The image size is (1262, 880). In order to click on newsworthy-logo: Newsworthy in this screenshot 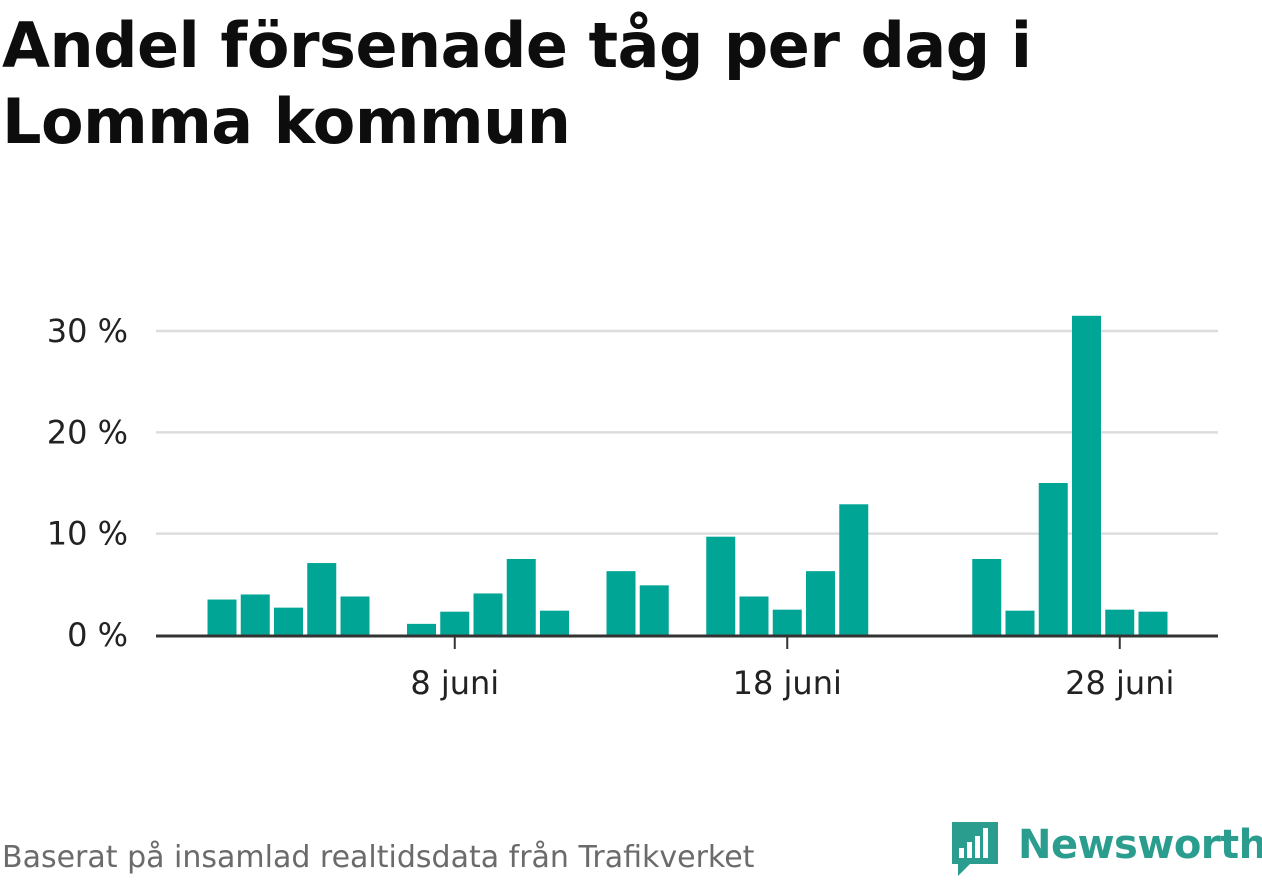, I will do `click(1106, 849)`.